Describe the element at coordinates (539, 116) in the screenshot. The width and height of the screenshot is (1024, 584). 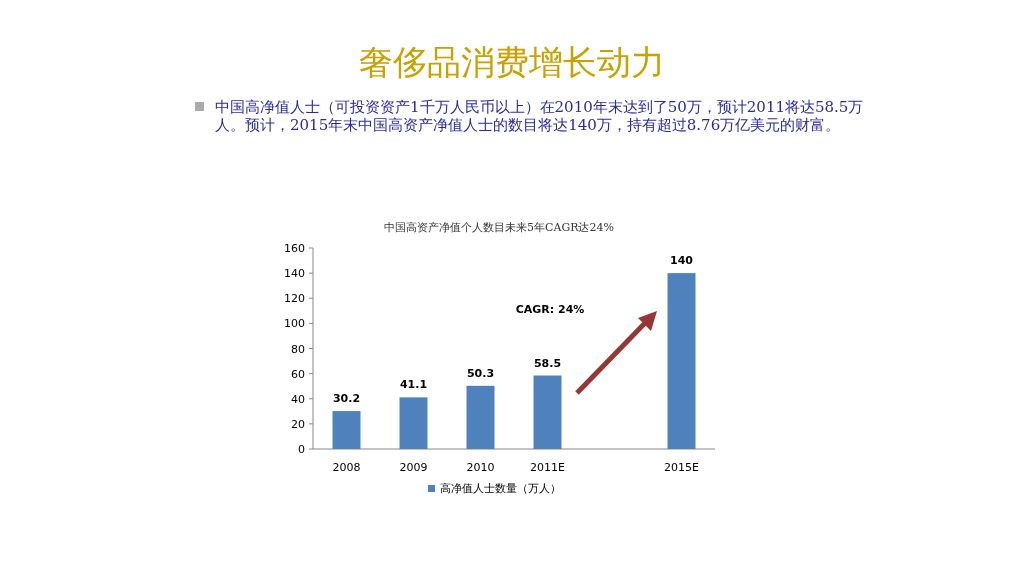
I see `text: 中国高净值人士（可投资资产1千万人民币以上）在2010年末达到了50万，预计2011将达58.5万人。预计，2015年末中国高资产净值人士的数目将达140万，持有超过8.76万亿美元的财富。` at that location.